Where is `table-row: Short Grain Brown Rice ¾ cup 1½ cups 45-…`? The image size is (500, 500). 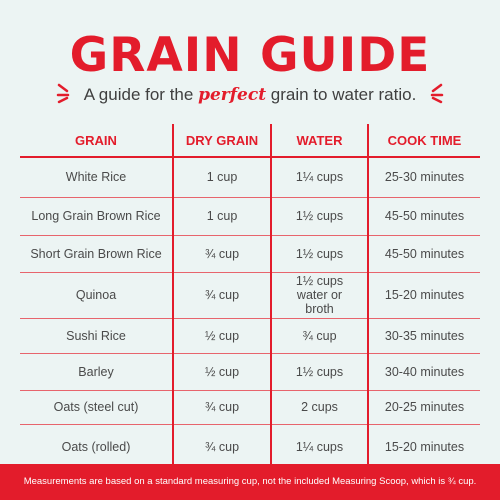
table-row: Short Grain Brown Rice ¾ cup 1½ cups 45-… is located at coordinates (250, 253).